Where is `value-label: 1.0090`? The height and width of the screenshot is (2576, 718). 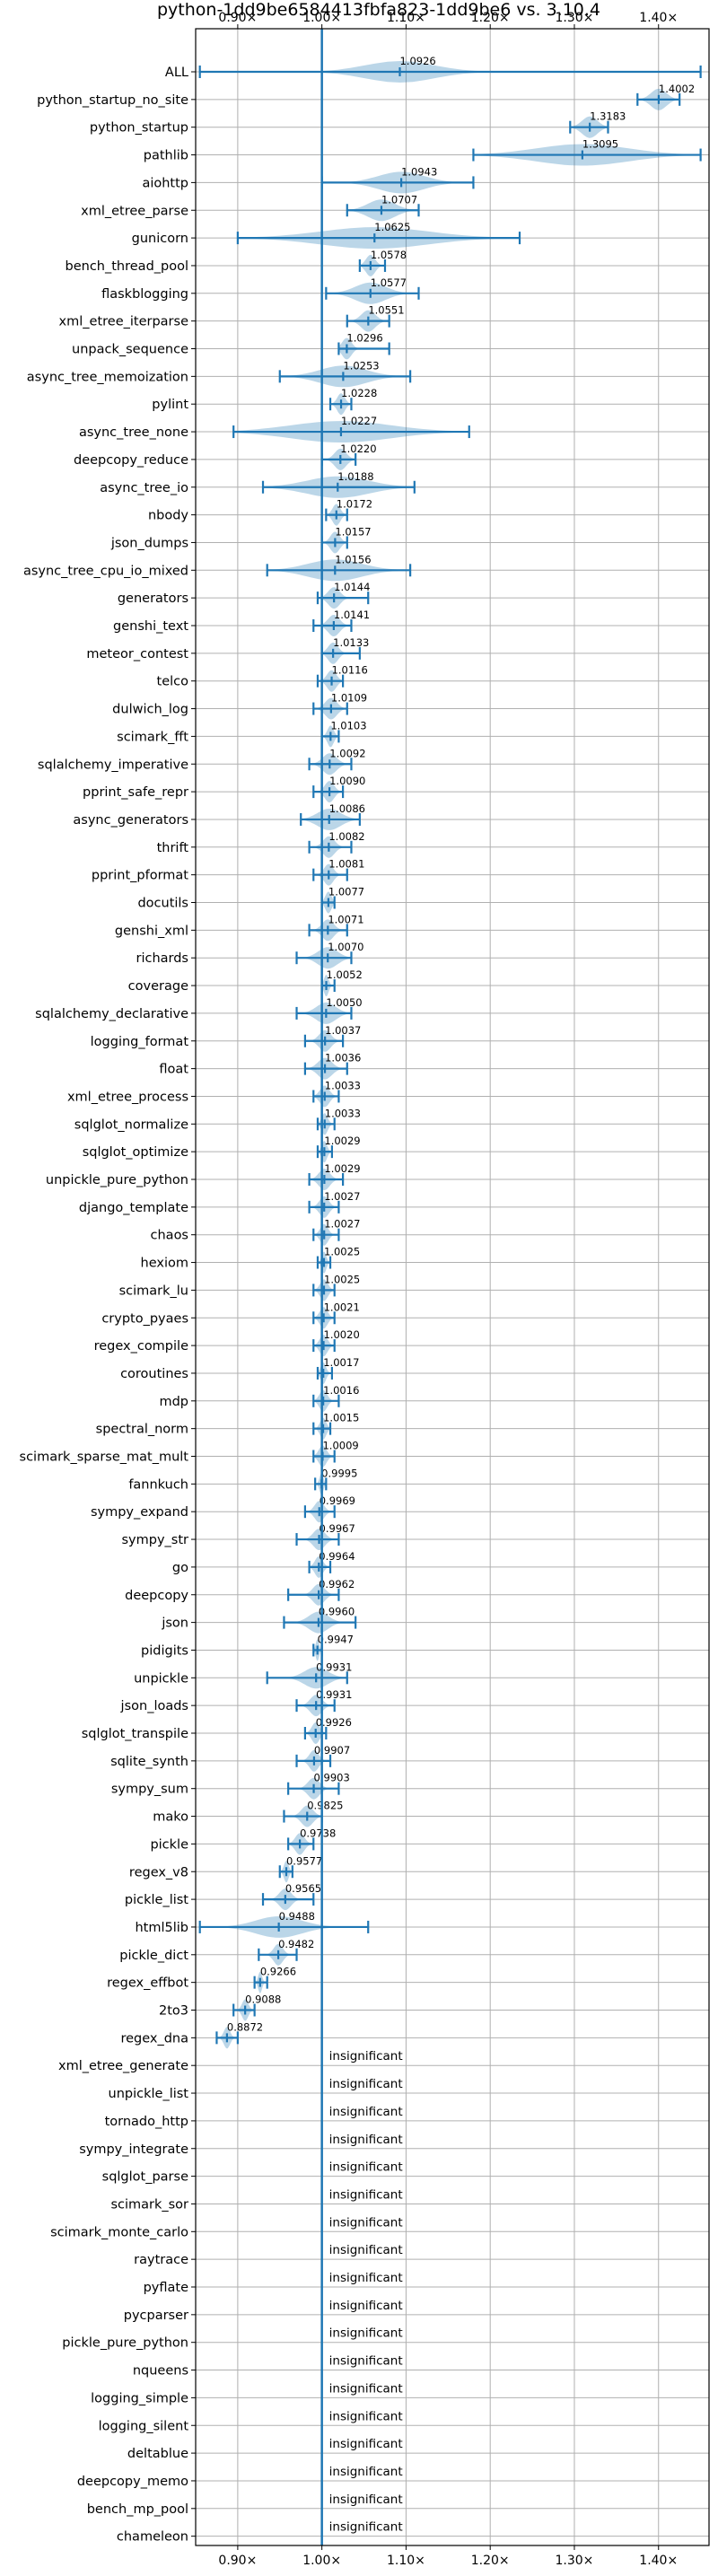
value-label: 1.0090 is located at coordinates (347, 781).